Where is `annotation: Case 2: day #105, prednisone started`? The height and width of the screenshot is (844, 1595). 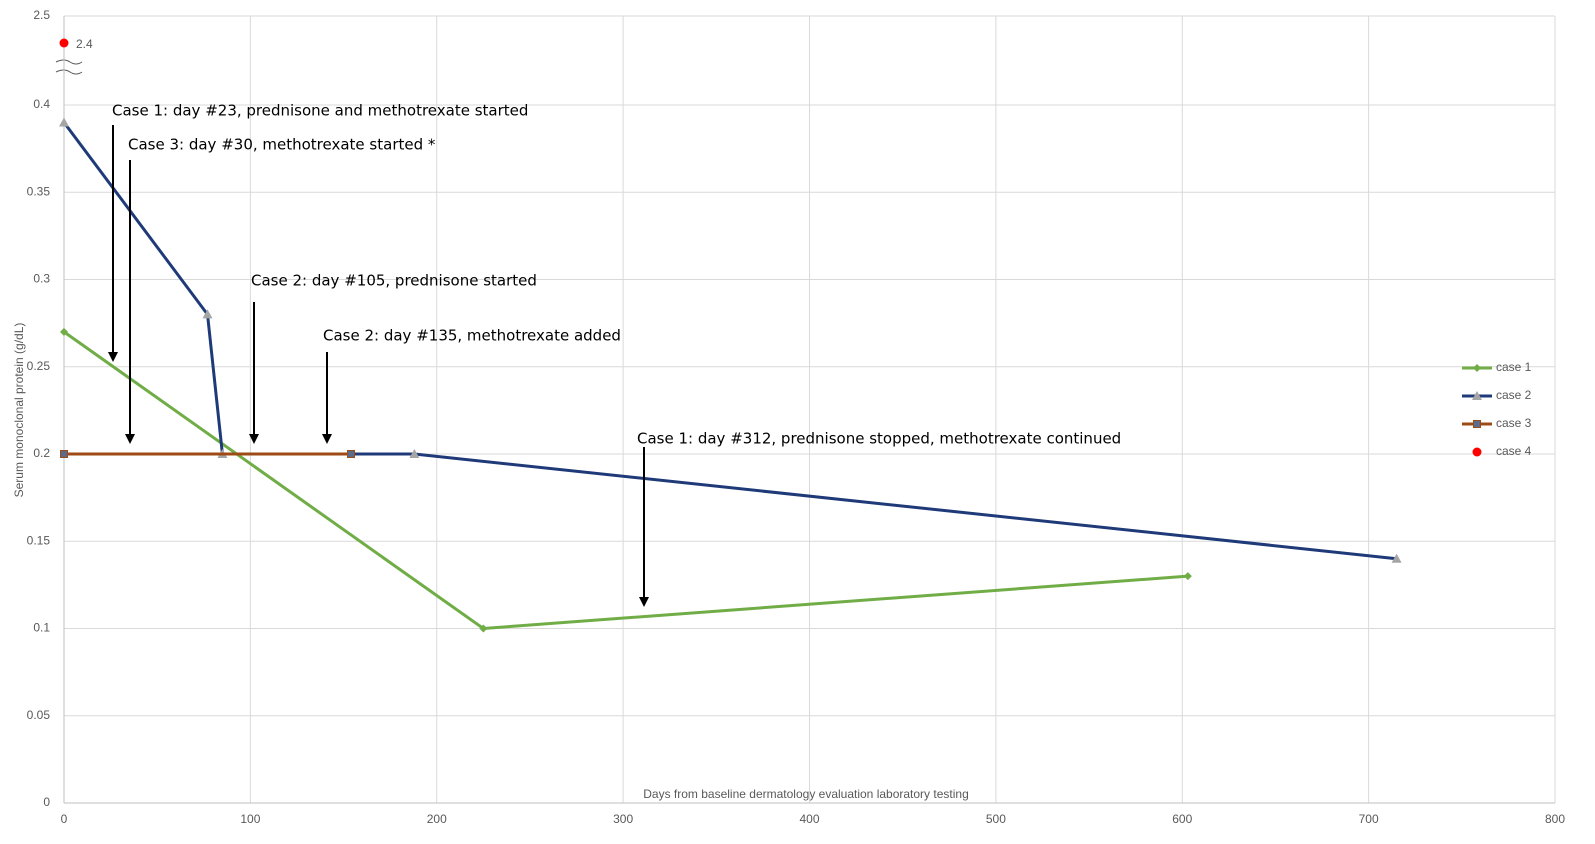 annotation: Case 2: day #105, prednisone started is located at coordinates (394, 281).